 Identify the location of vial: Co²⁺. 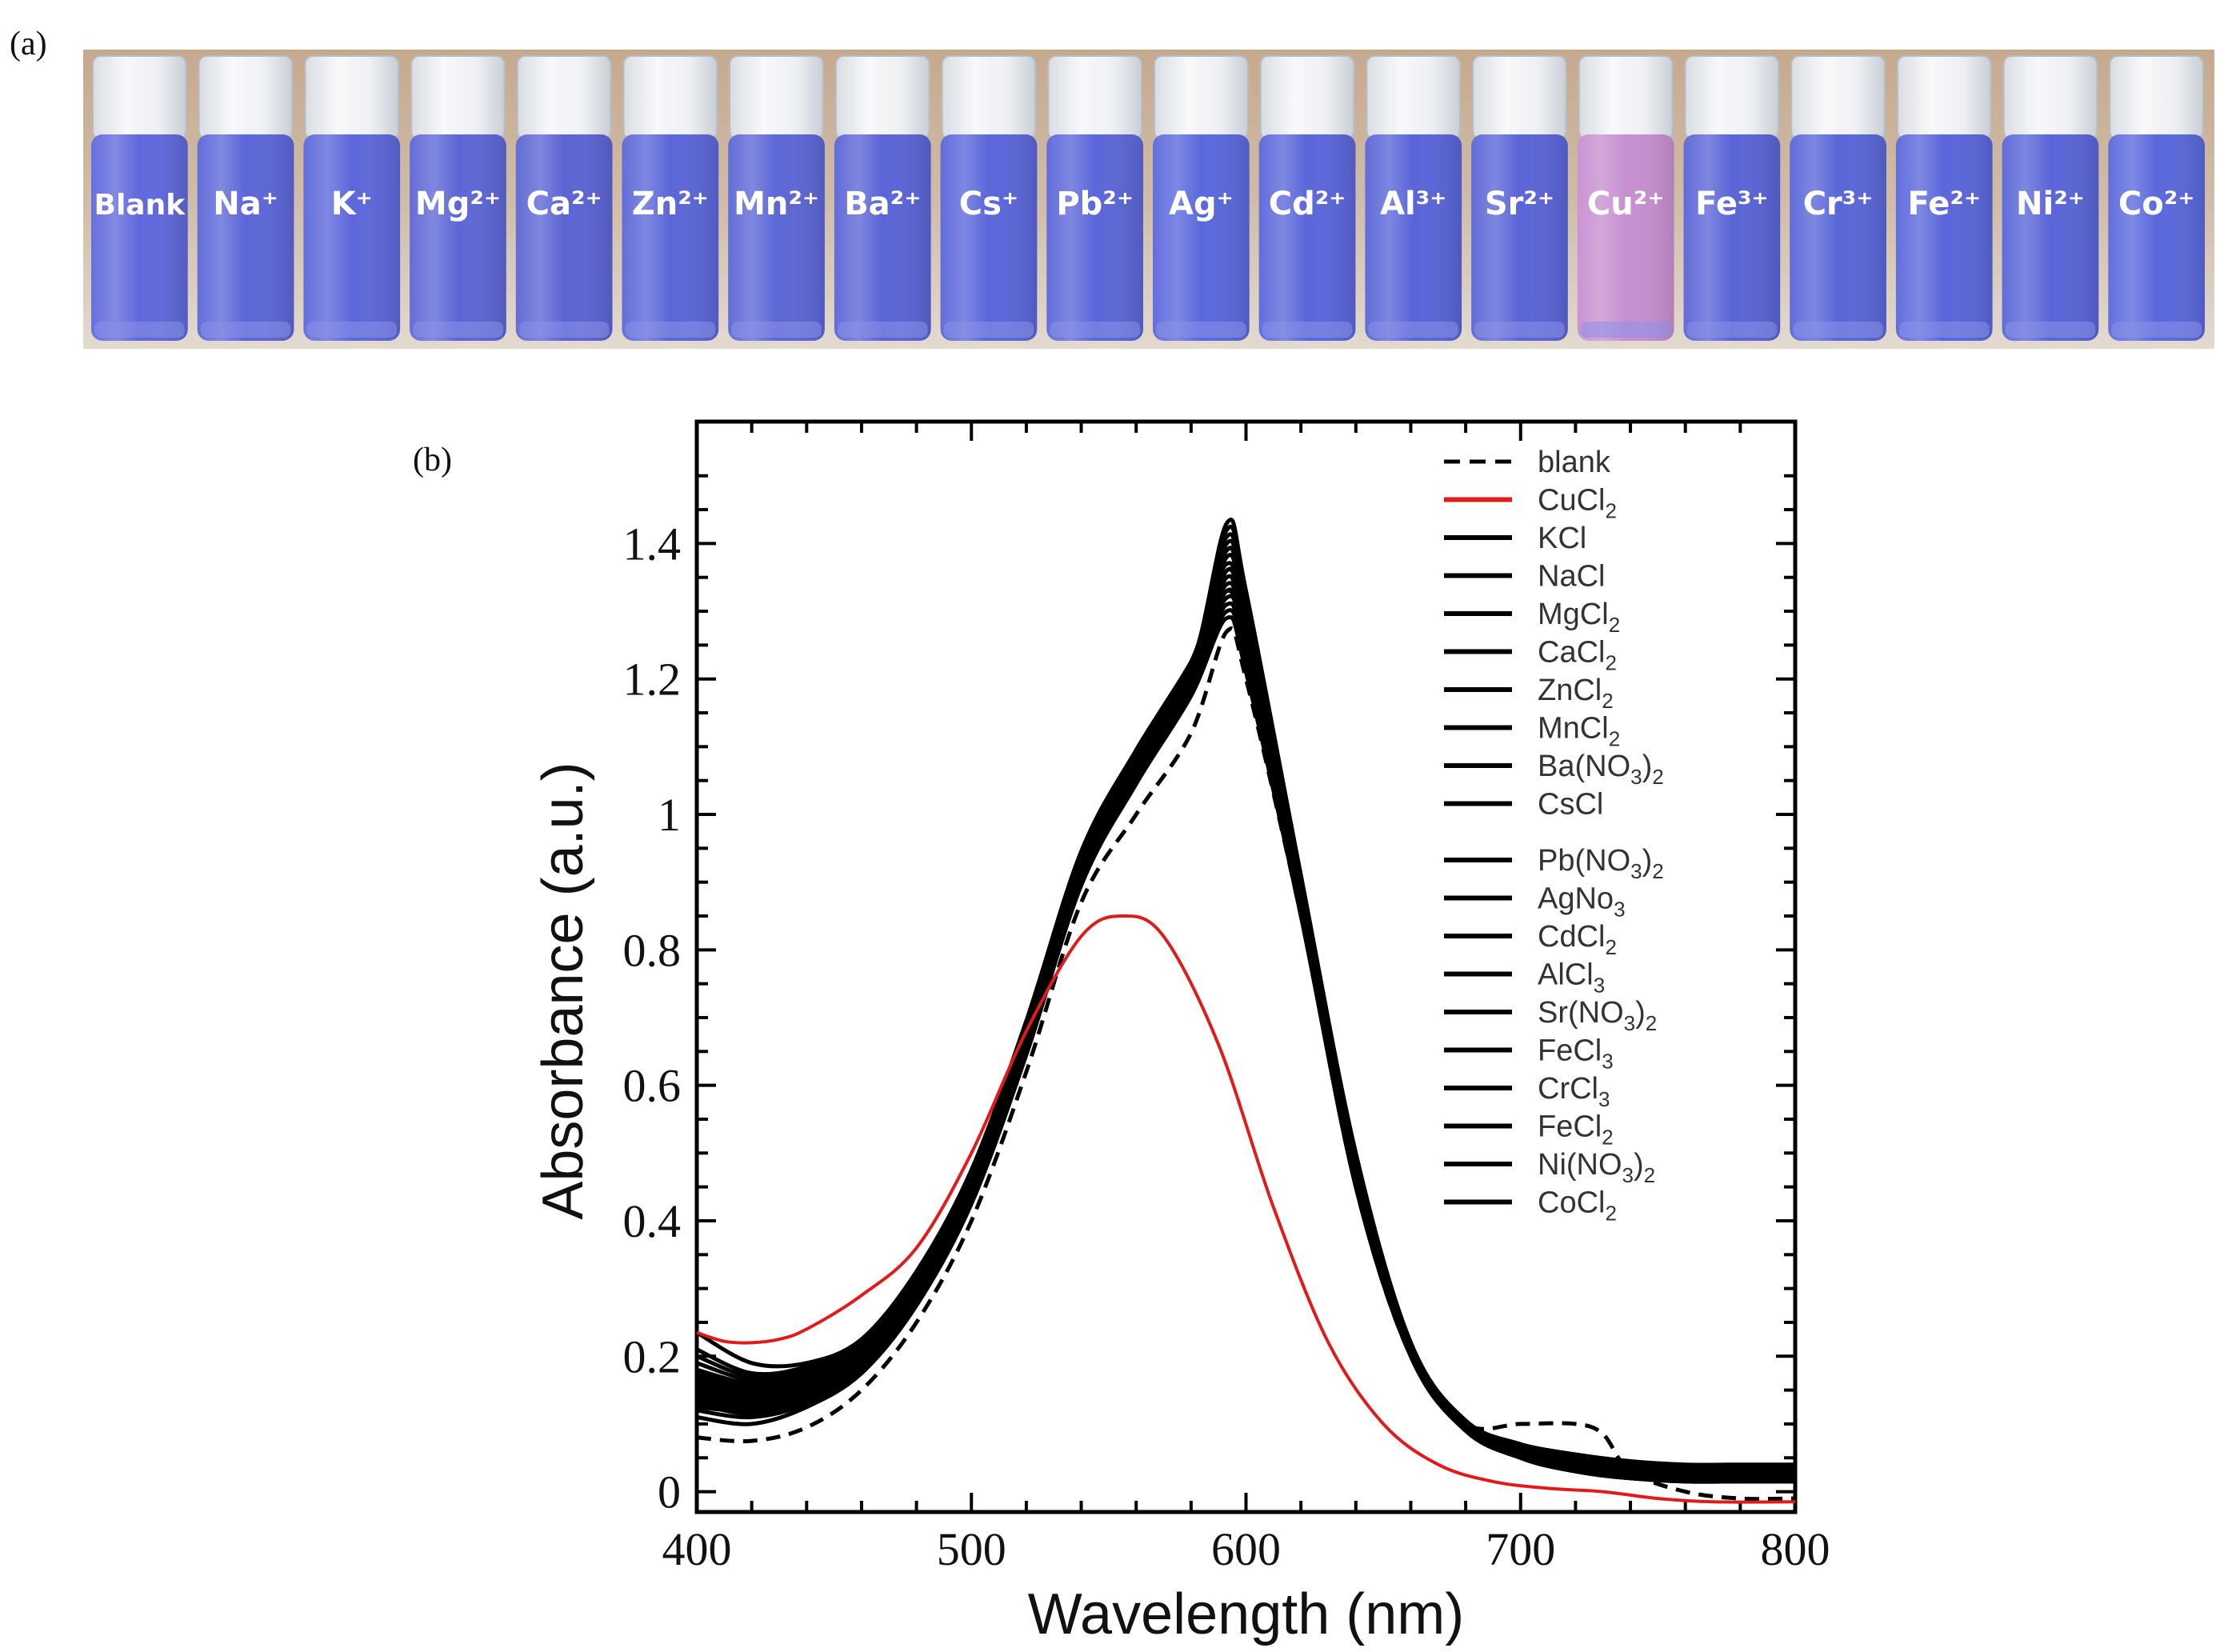
(2156, 198).